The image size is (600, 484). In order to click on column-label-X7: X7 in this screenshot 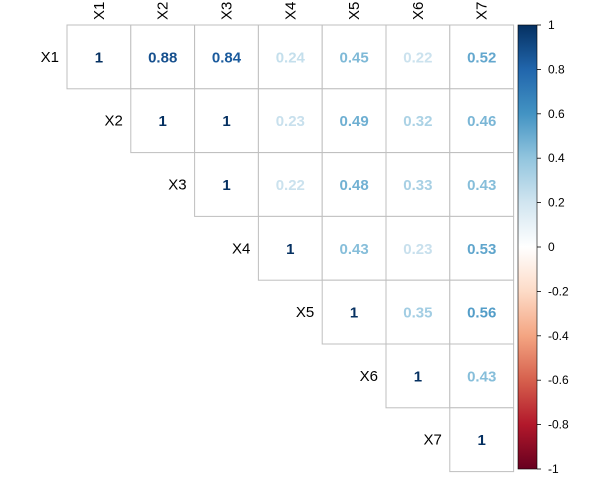, I will do `click(482, 11)`.